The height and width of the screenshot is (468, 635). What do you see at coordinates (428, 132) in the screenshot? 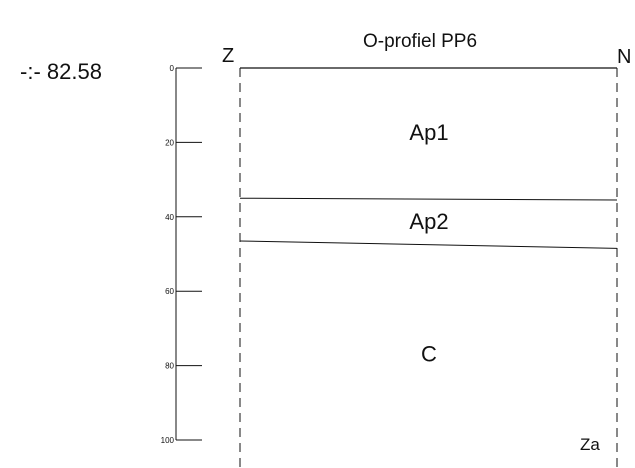
I see `horizon-label: Ap1` at bounding box center [428, 132].